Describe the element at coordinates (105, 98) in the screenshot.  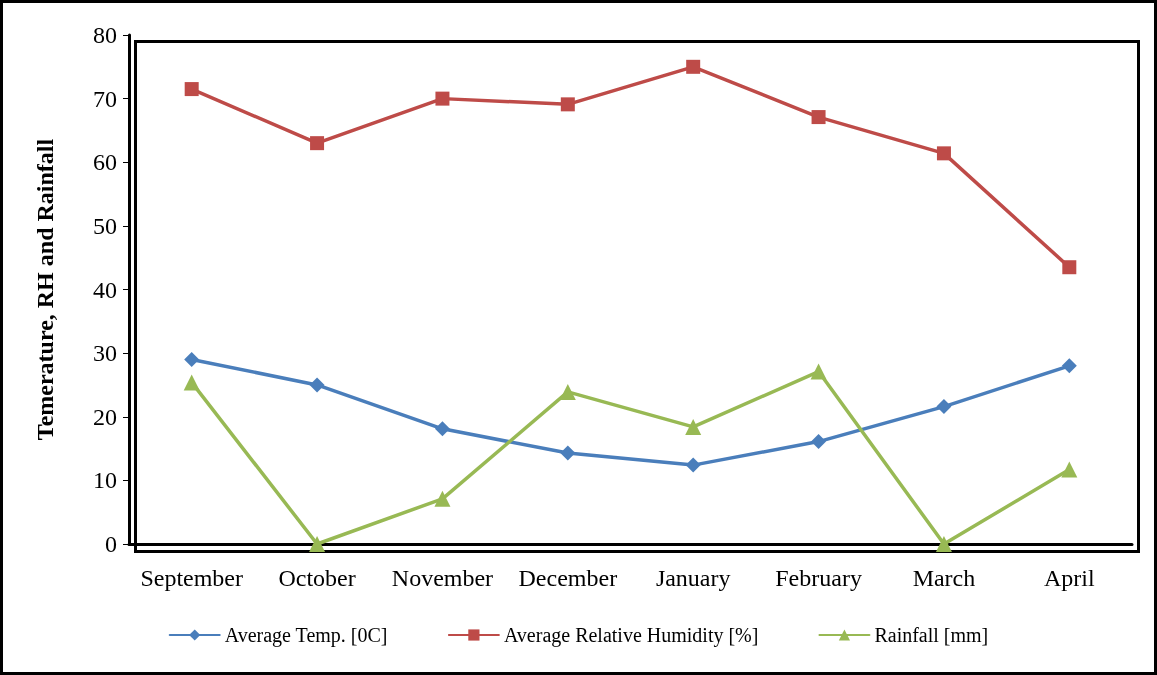
I see `y-tick-label: 70` at that location.